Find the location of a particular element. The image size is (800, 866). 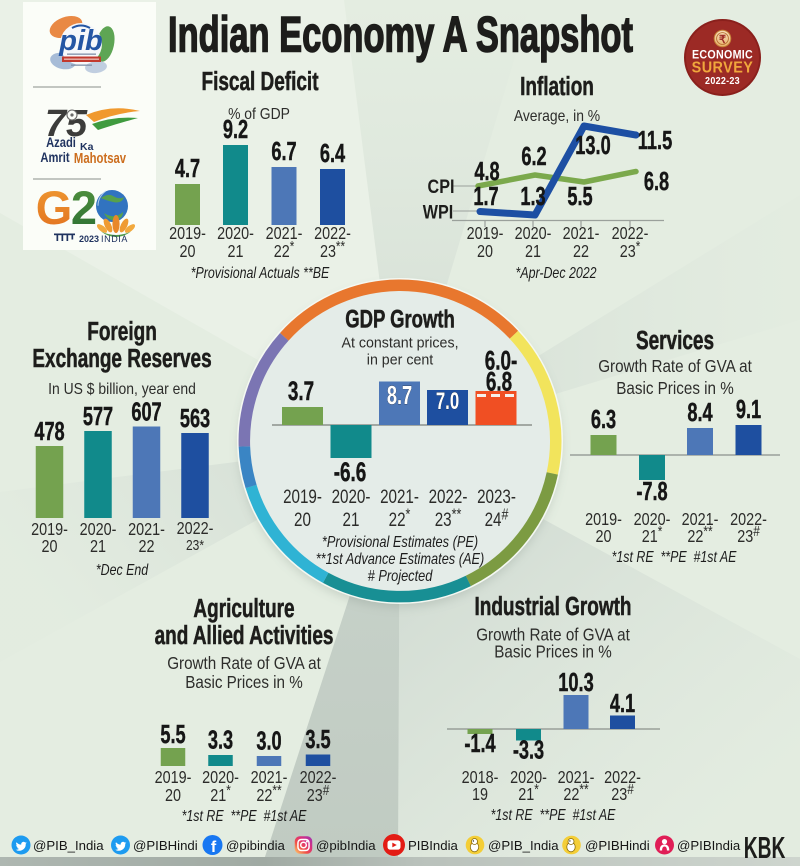

svg-text: 9.1 is located at coordinates (748, 409).